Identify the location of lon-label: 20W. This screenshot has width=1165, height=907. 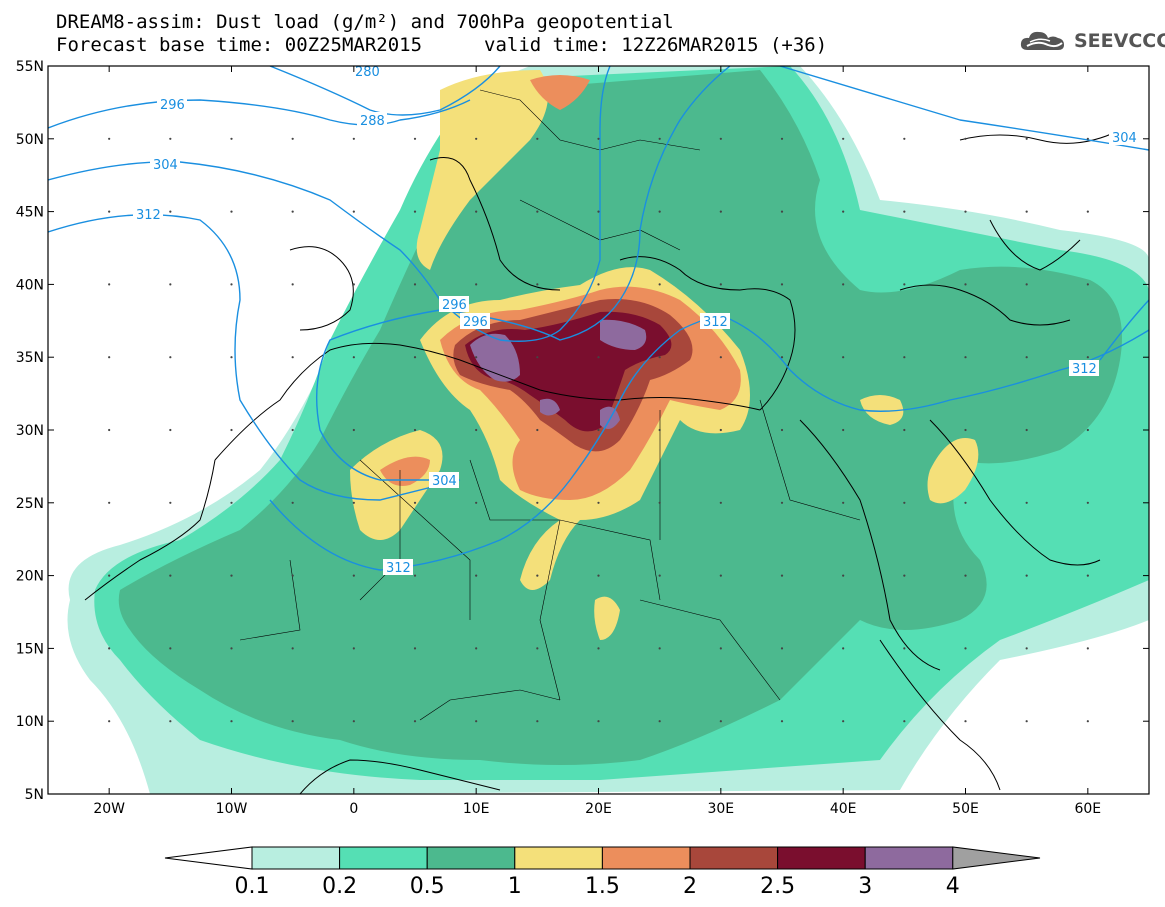
(109, 809).